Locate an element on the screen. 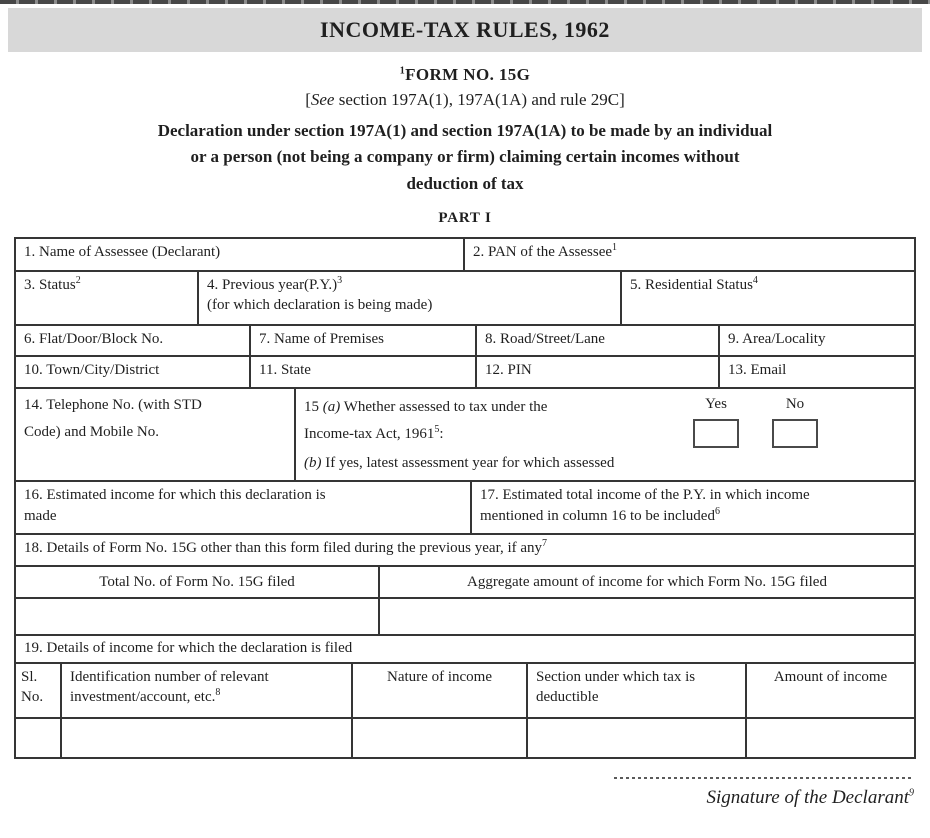 The width and height of the screenshot is (930, 838). field-13-label: 13. Email is located at coordinates (757, 370).